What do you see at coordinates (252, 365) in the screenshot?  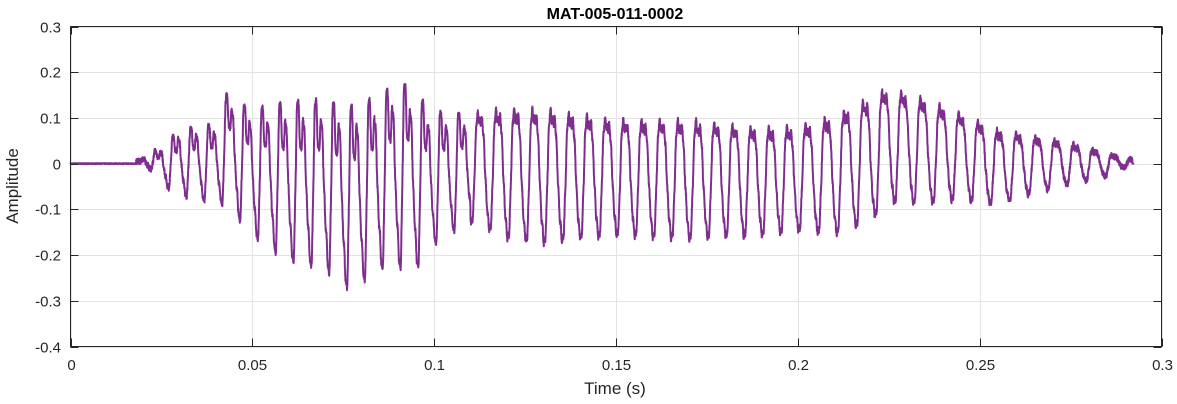 I see `x-tick-label: 0.05` at bounding box center [252, 365].